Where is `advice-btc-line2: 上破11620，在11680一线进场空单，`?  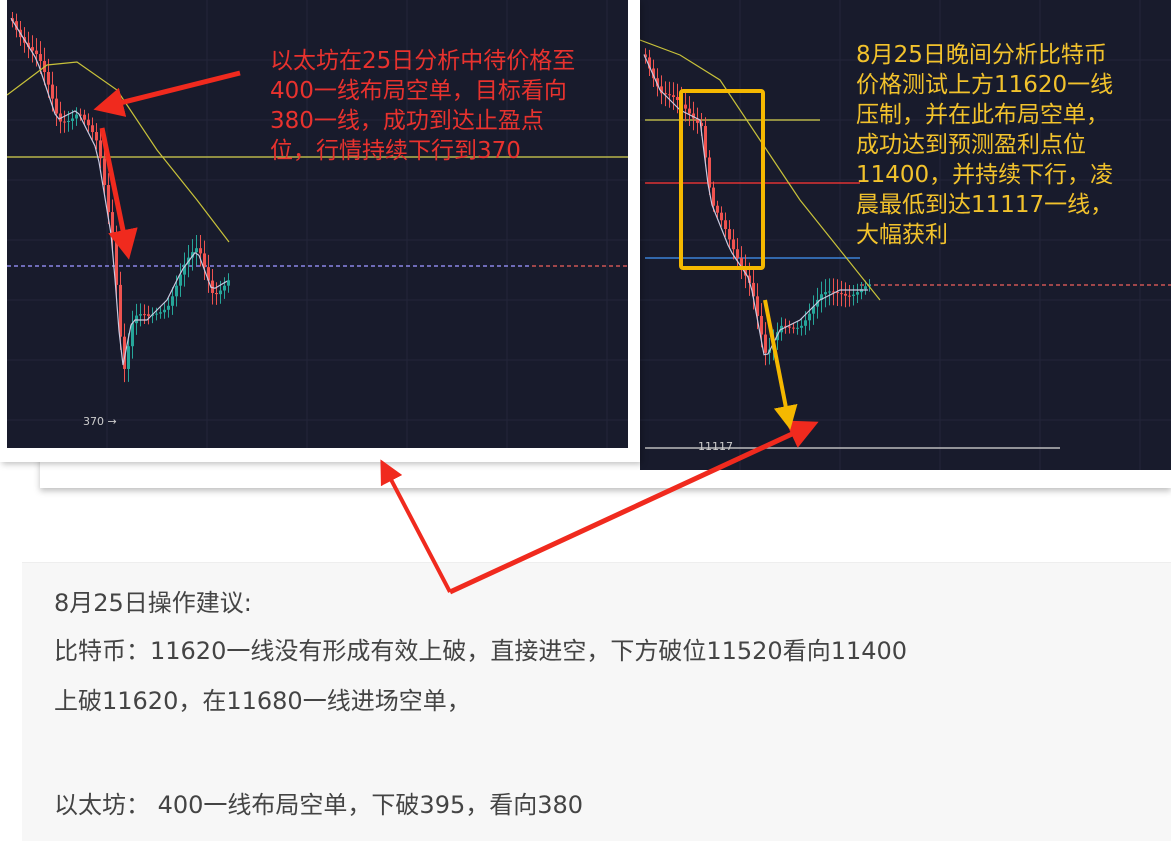 advice-btc-line2: 上破11620，在11680一线进场空单， is located at coordinates (262, 701).